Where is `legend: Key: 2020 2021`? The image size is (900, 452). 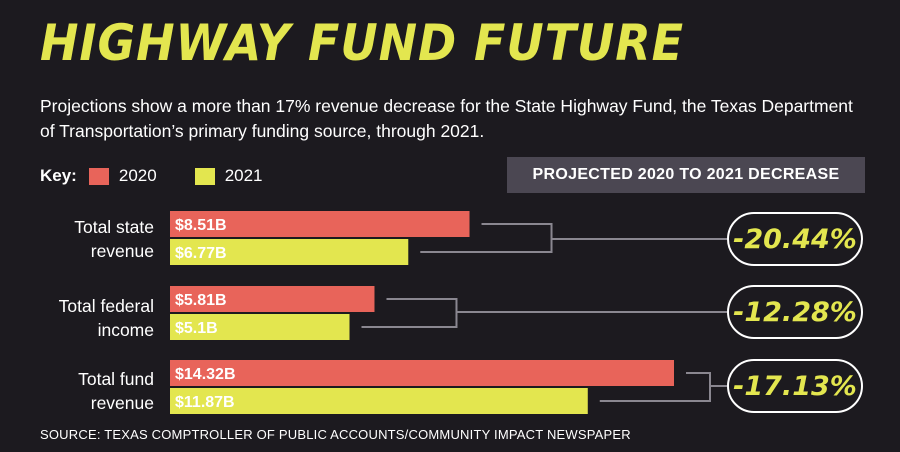
legend: Key: 2020 2021 is located at coordinates (170, 176).